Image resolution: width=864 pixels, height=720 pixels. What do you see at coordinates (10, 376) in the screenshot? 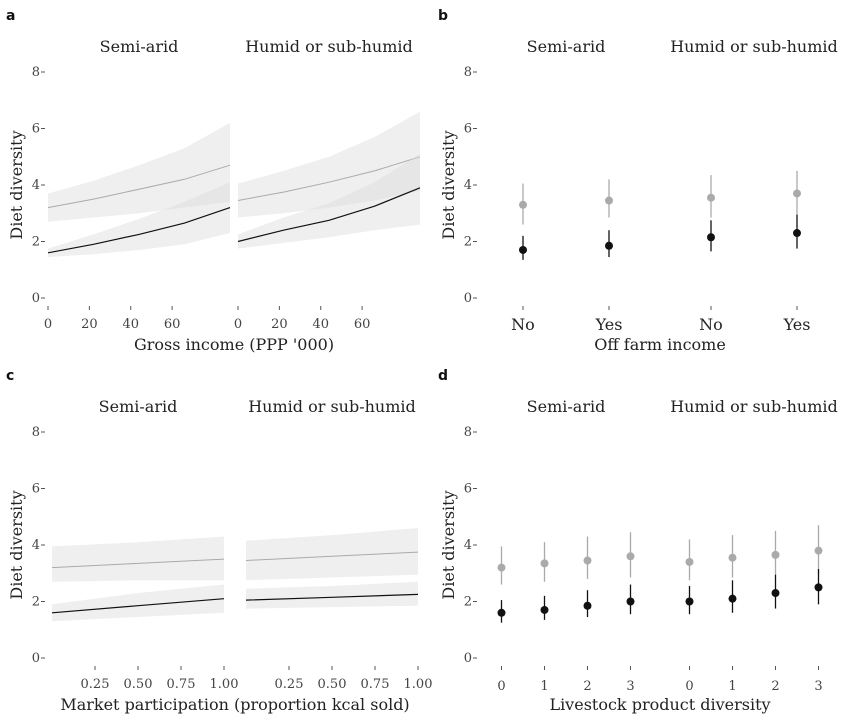
I see `panel-label: c` at bounding box center [10, 376].